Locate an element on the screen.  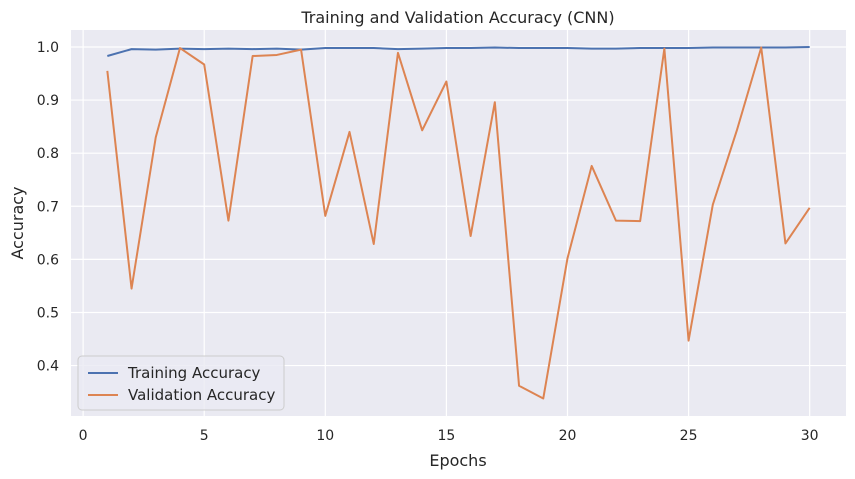
y-tick-label: 0.7 is located at coordinates (48, 207).